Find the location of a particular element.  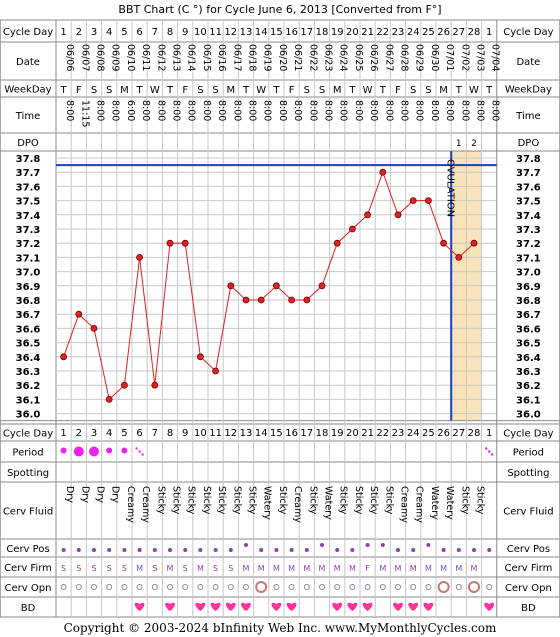

time-cell: 11:15 is located at coordinates (84, 113).